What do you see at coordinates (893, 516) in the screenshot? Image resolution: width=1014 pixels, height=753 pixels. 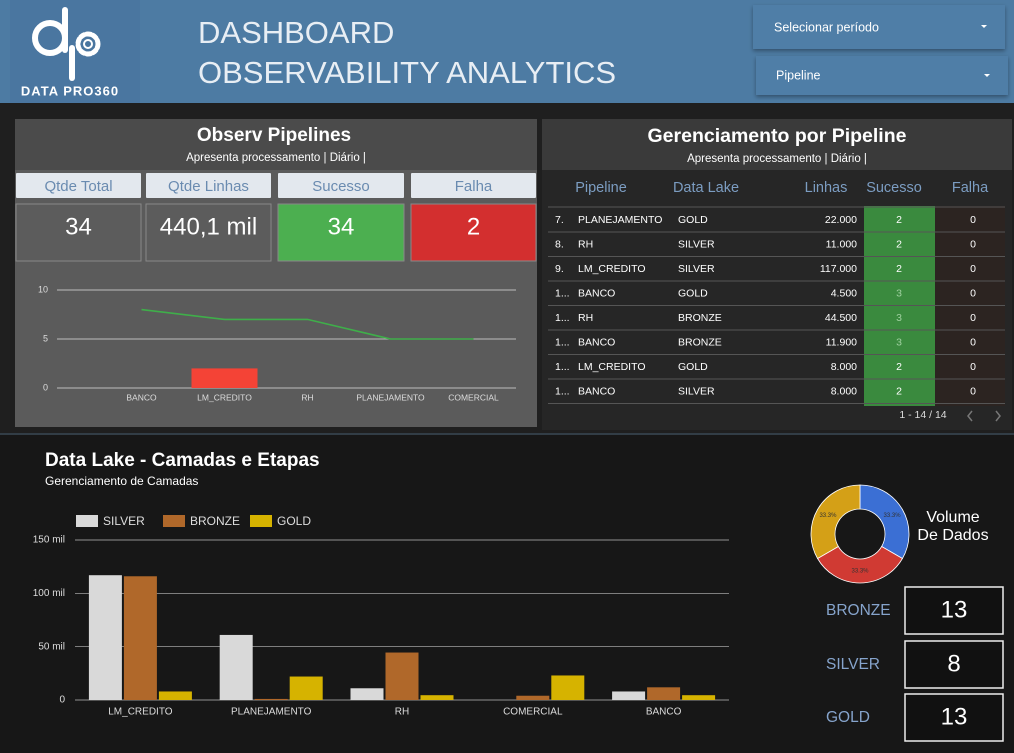 I see `slice-label: 33.3%` at bounding box center [893, 516].